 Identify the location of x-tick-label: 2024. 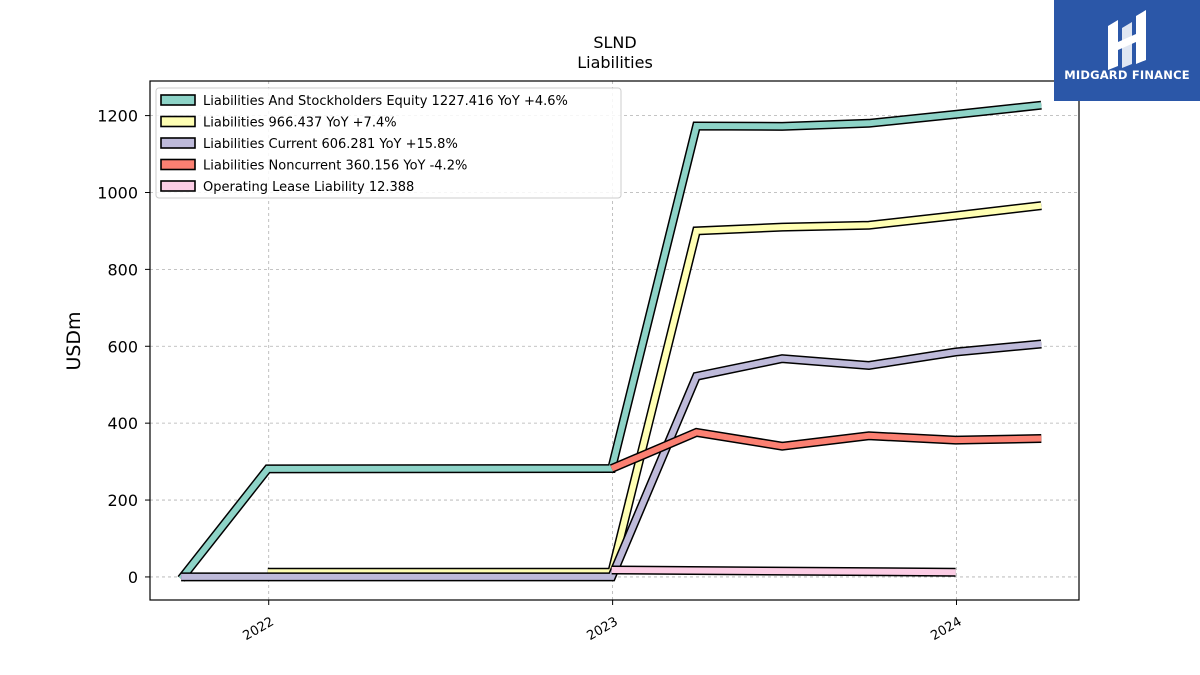
(946, 629).